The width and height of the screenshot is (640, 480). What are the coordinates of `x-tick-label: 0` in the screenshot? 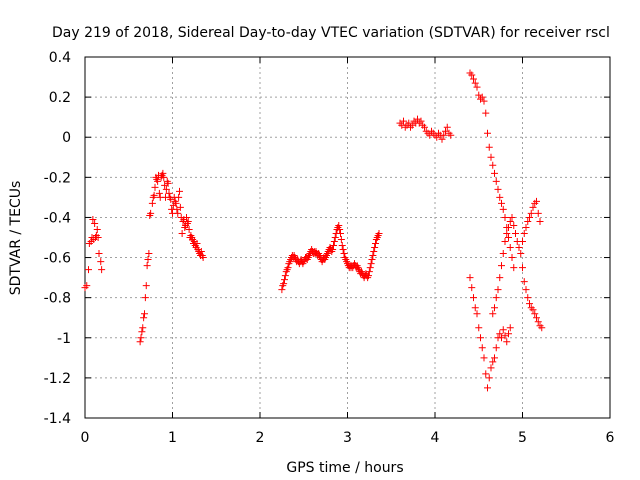 It's located at (85, 438).